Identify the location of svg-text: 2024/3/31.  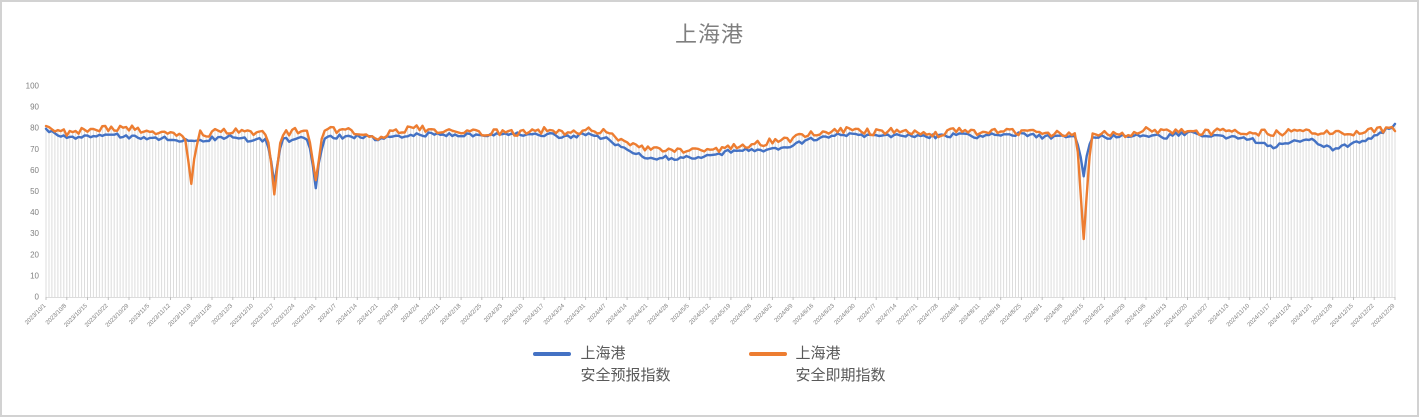
(576, 315).